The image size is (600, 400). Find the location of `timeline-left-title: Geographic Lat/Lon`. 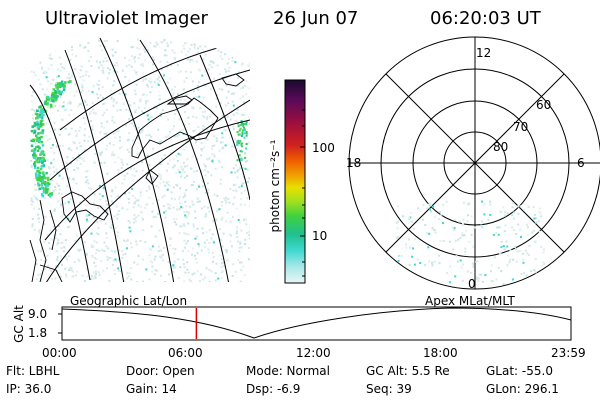

timeline-left-title: Geographic Lat/Lon is located at coordinates (129, 301).